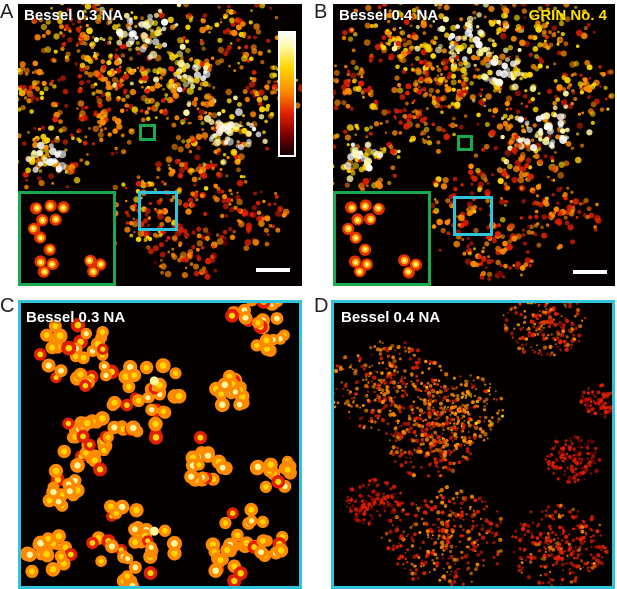 This screenshot has width=617, height=589. Describe the element at coordinates (158, 211) in the screenshot. I see `roi-cyan-box-a` at that location.